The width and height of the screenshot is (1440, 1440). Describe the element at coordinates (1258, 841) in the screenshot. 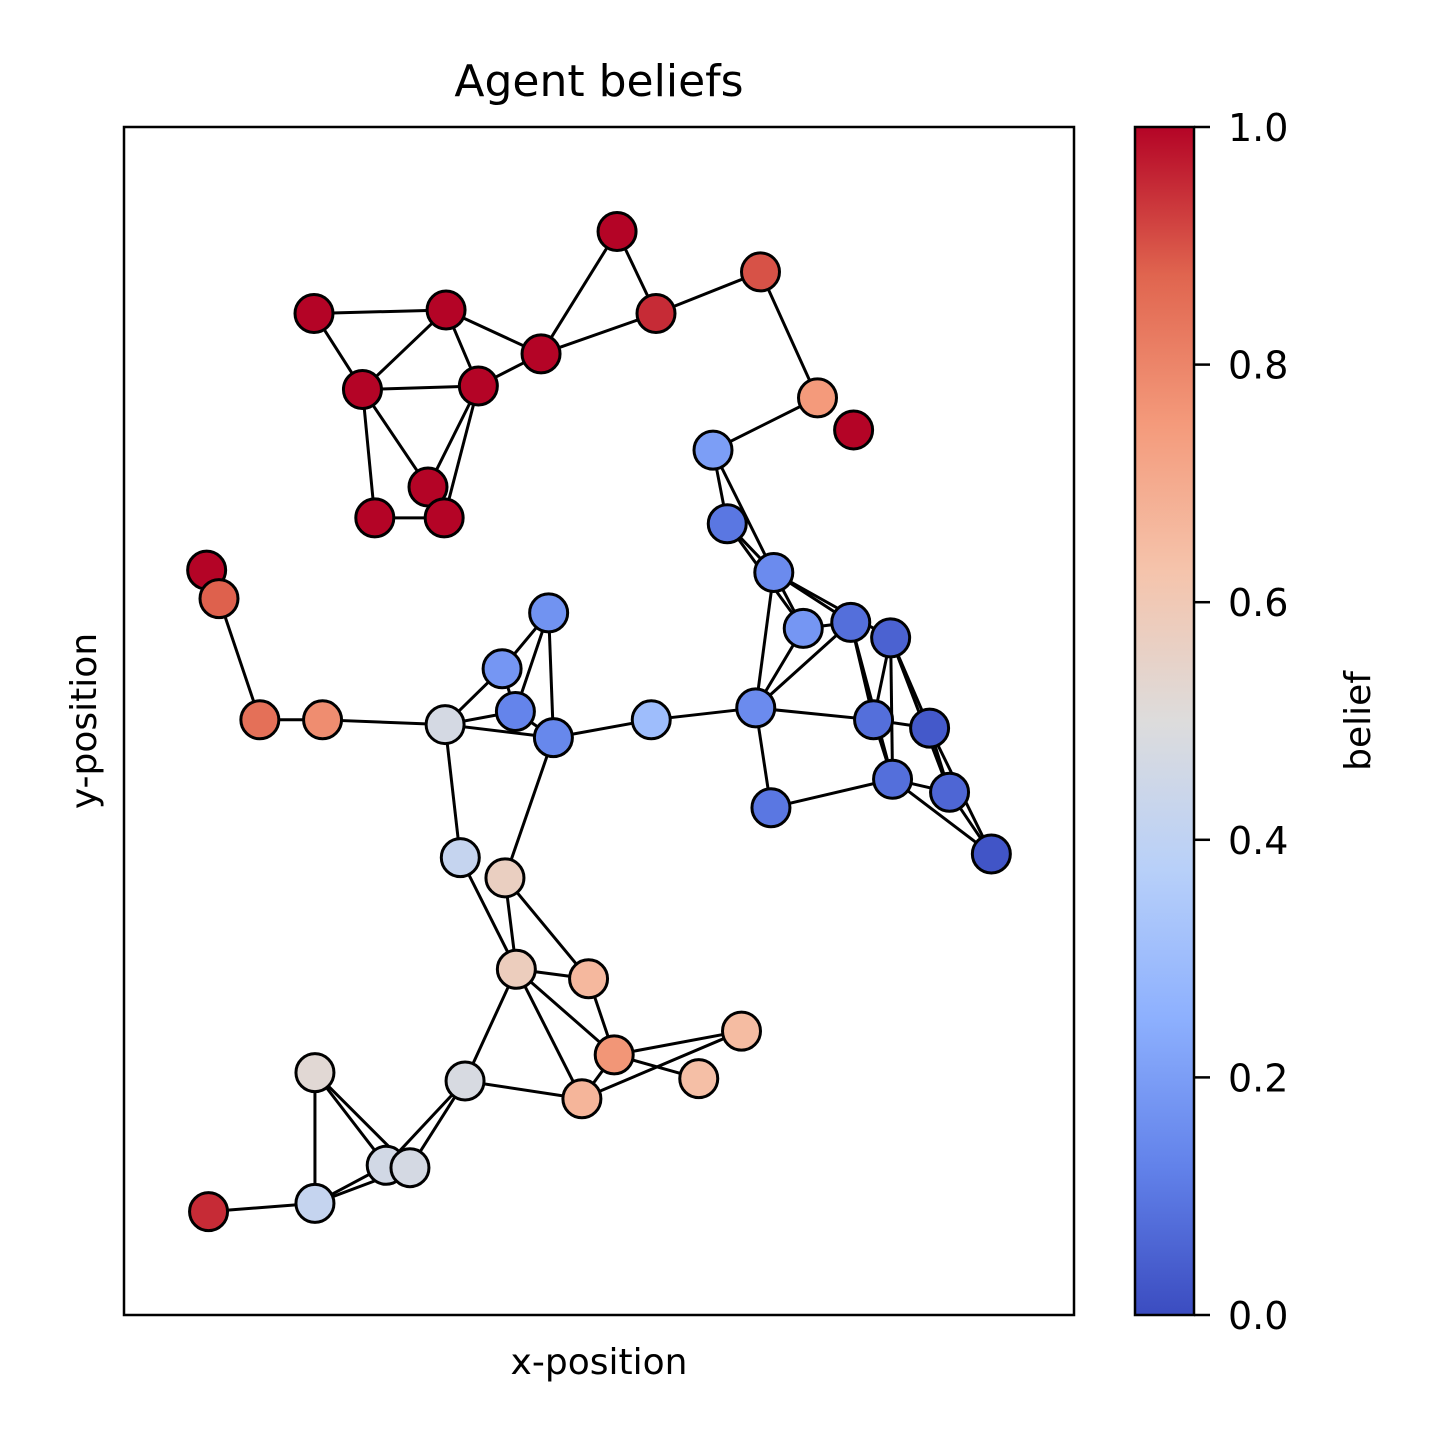

I see `colorbar-tick-label: 0.4` at that location.